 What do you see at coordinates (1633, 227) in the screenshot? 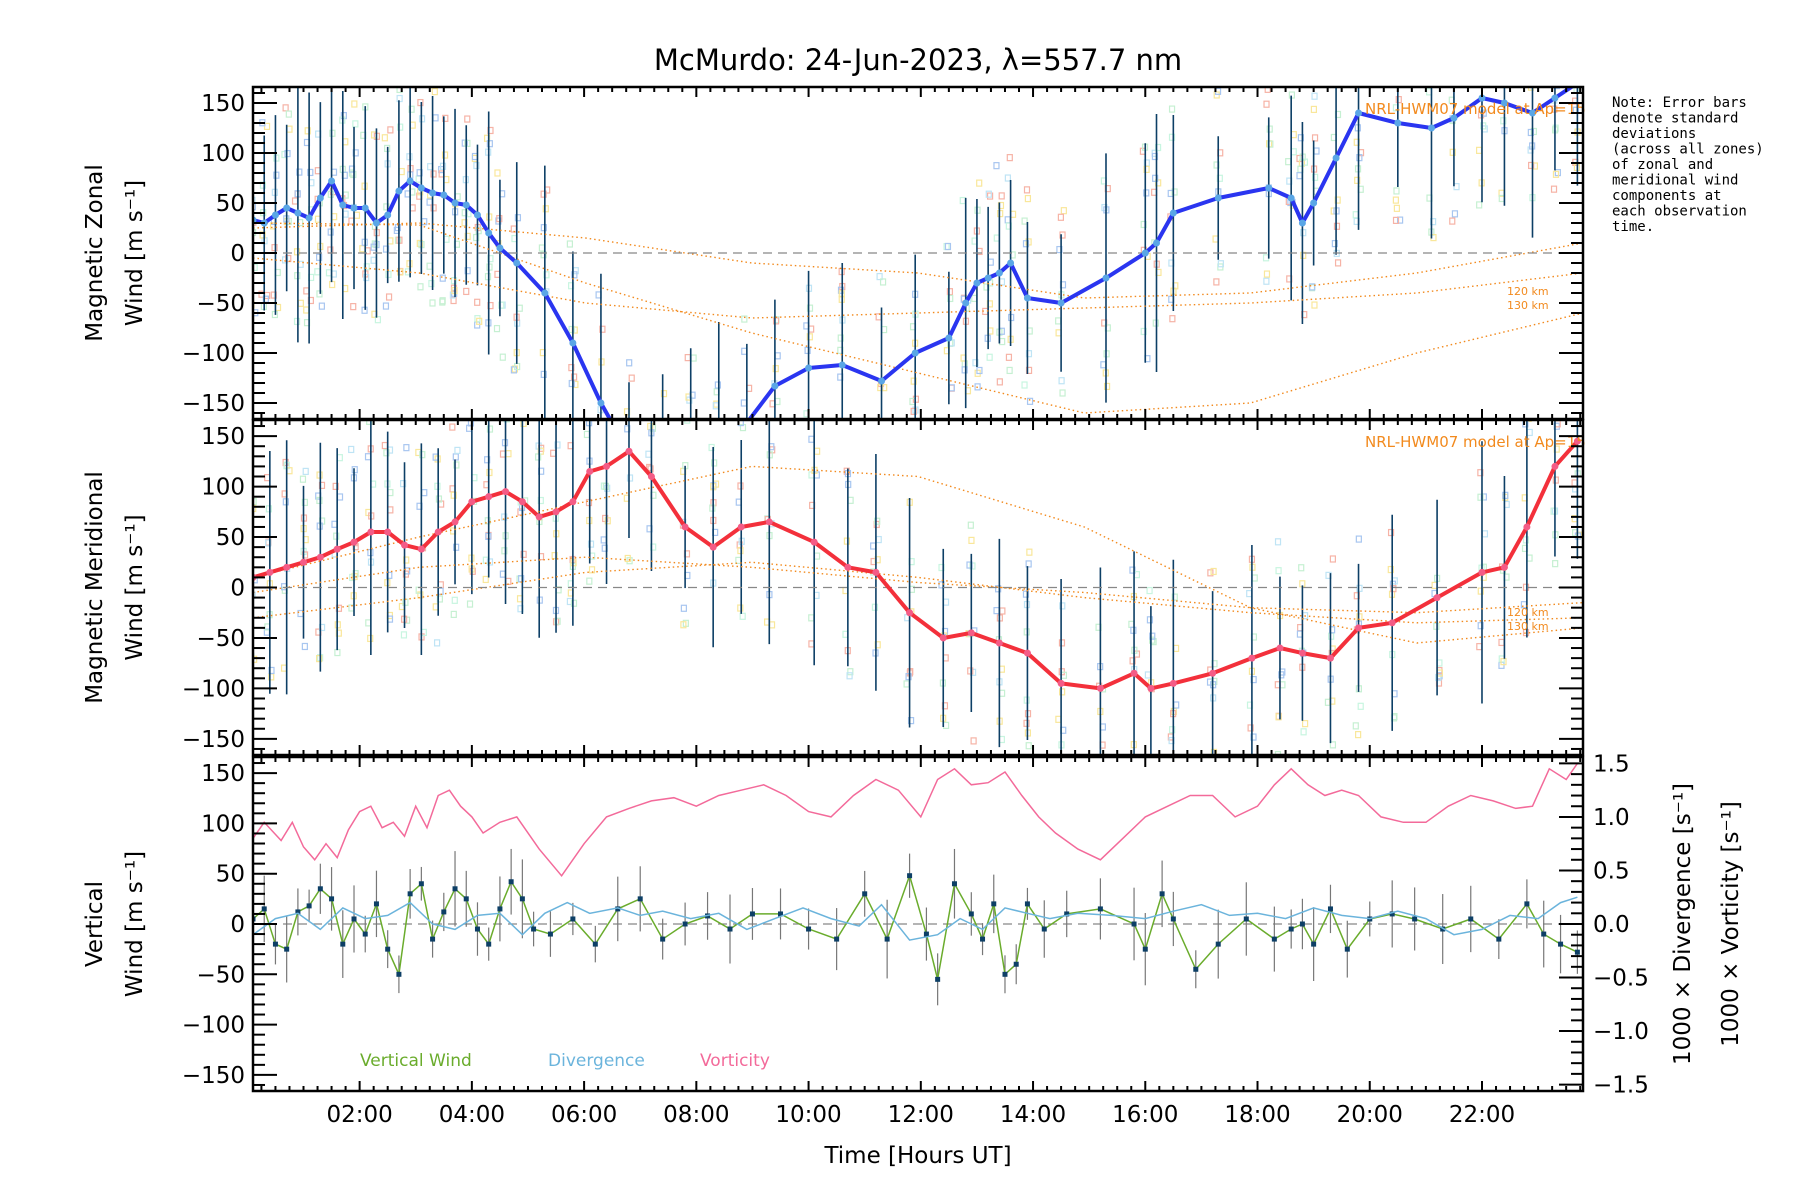
I see `note-line: time.` at bounding box center [1633, 227].